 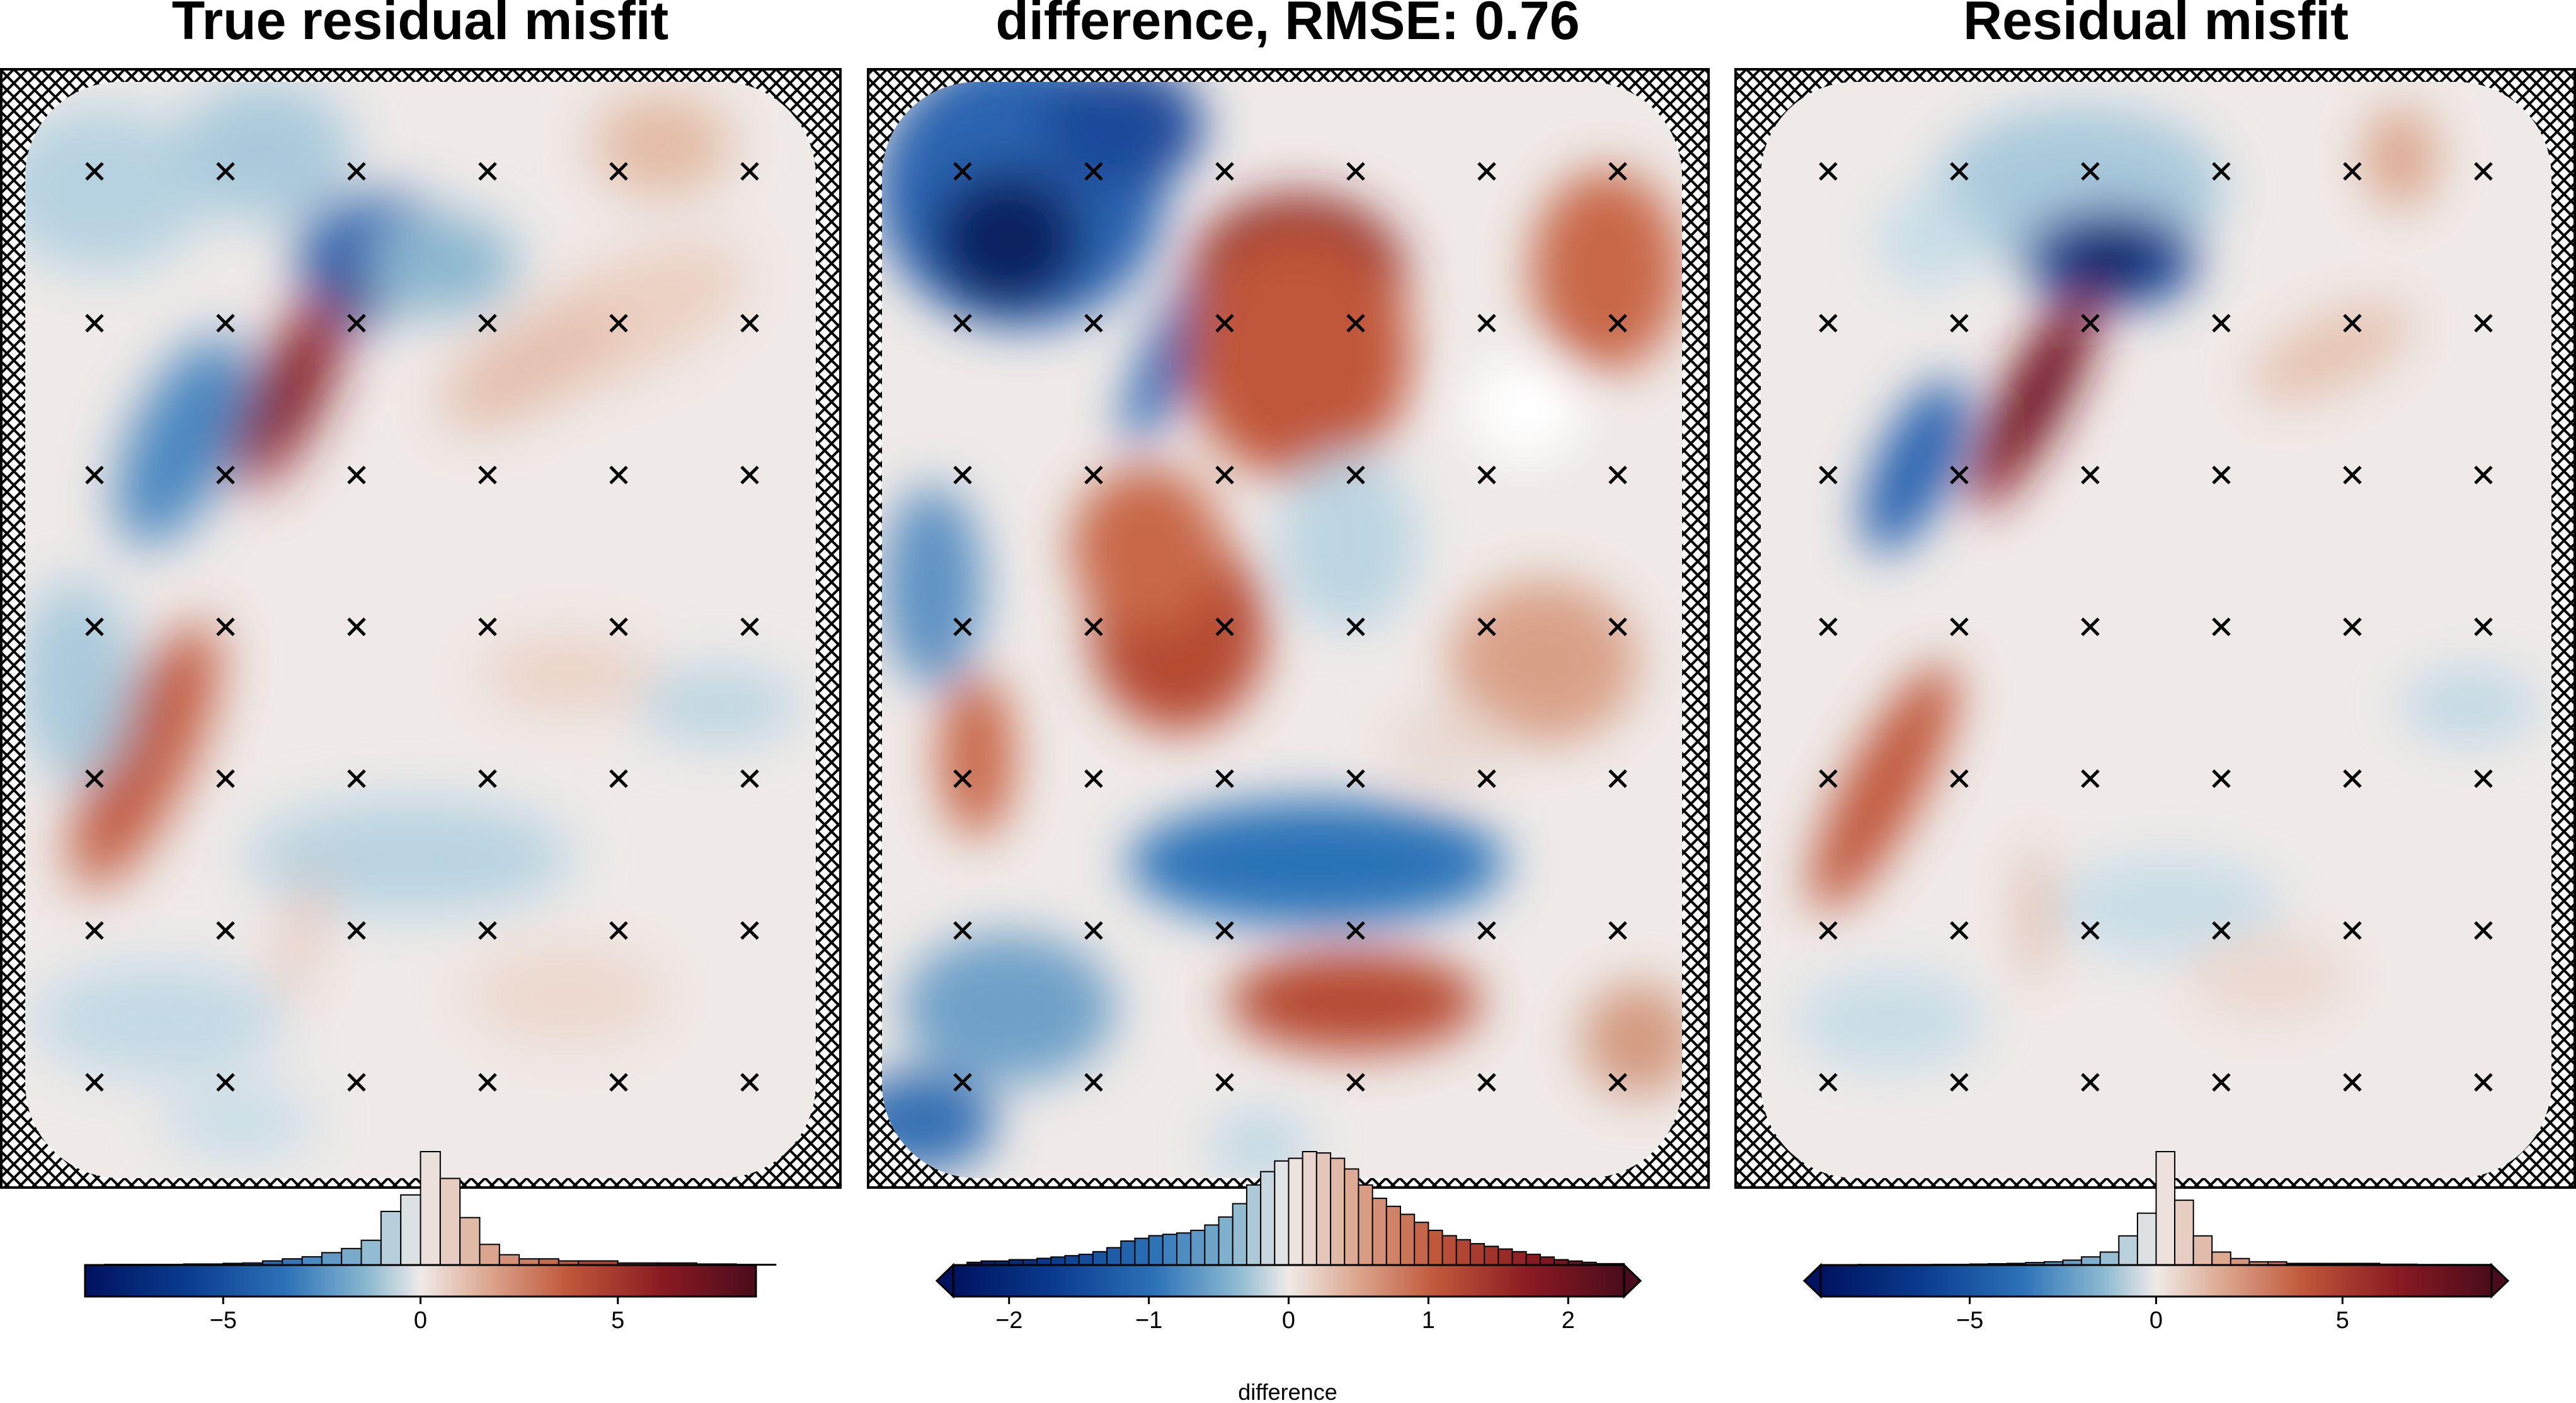 I want to click on colorbar-1: −5 0 5, so click(x=431, y=1242).